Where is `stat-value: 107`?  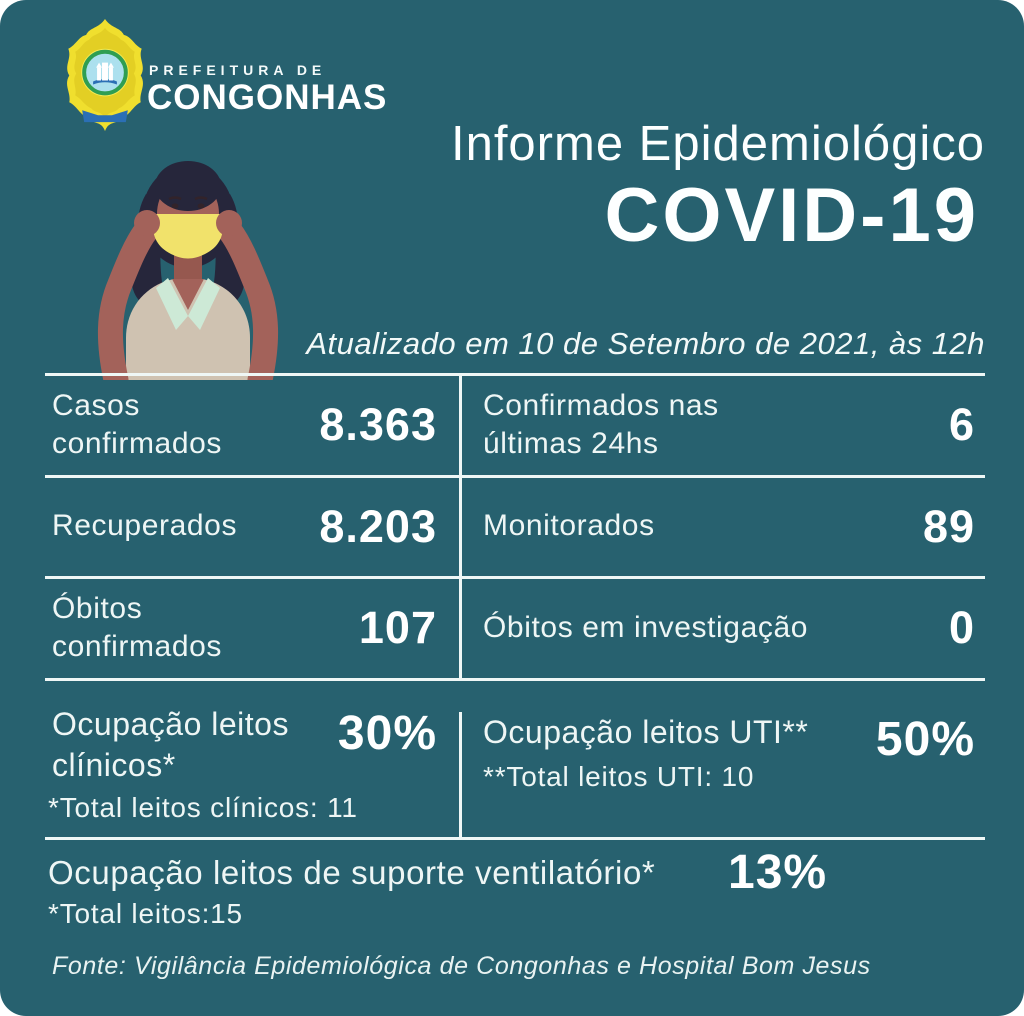
stat-value: 107 is located at coordinates (397, 627).